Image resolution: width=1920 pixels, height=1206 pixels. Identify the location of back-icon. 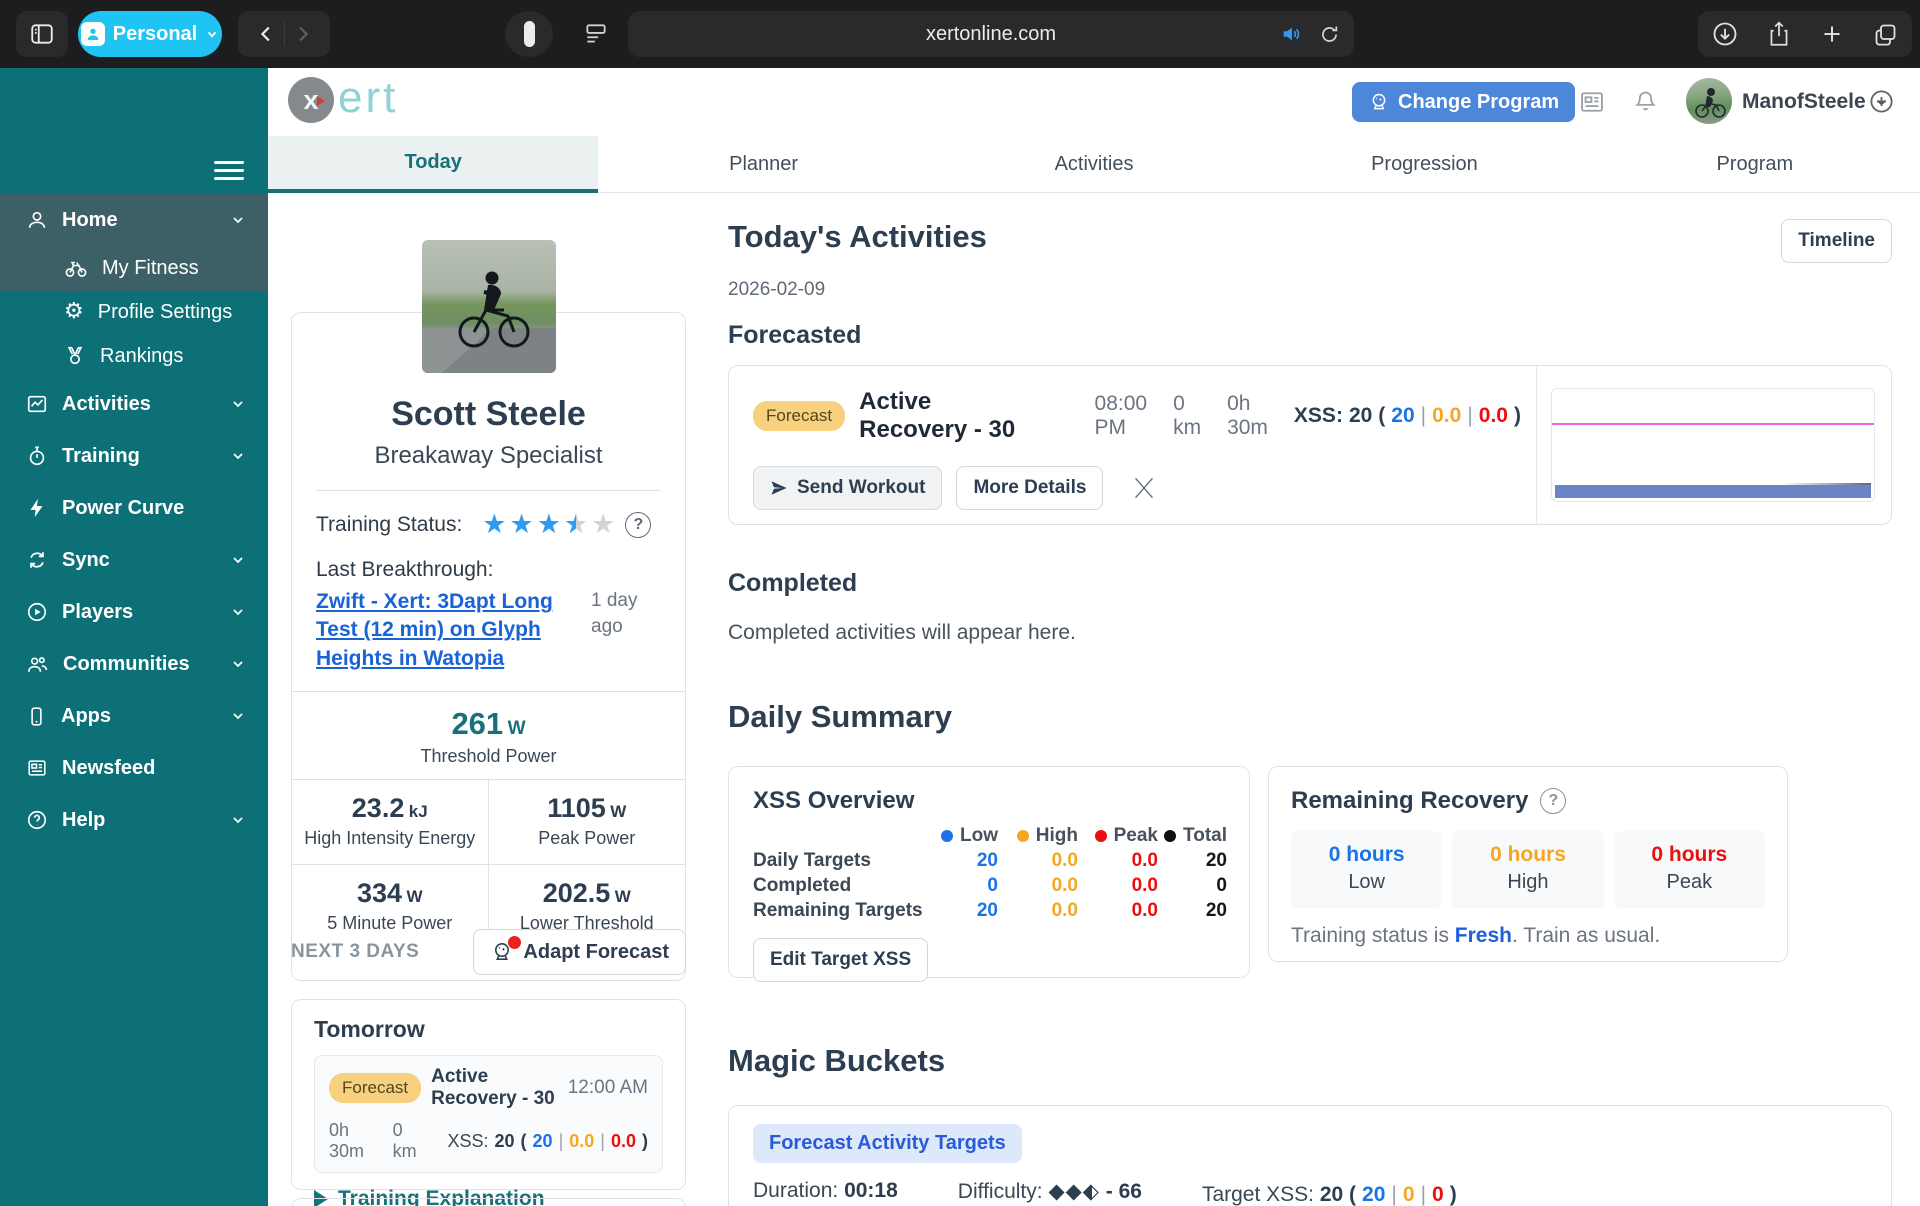
(267, 34).